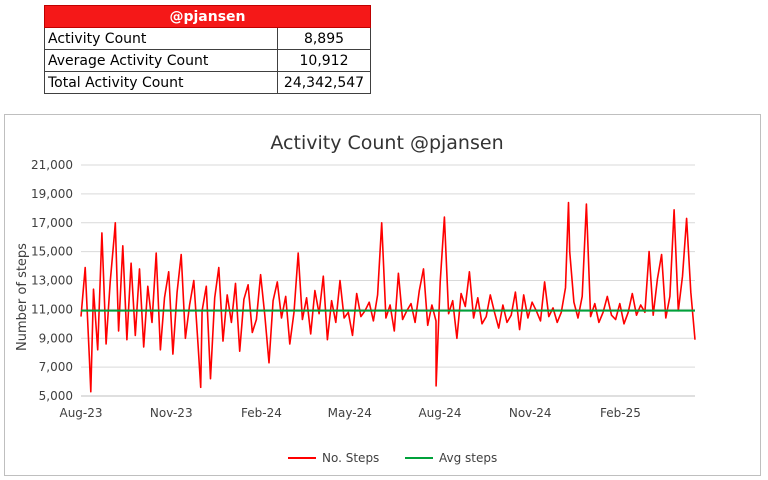  I want to click on y-tick-label: 15,000, so click(52, 252).